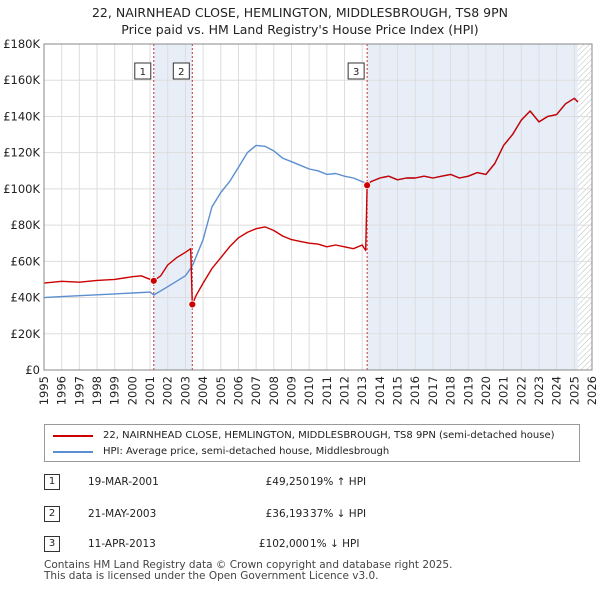  I want to click on x-tick-label: 1997, so click(79, 390).